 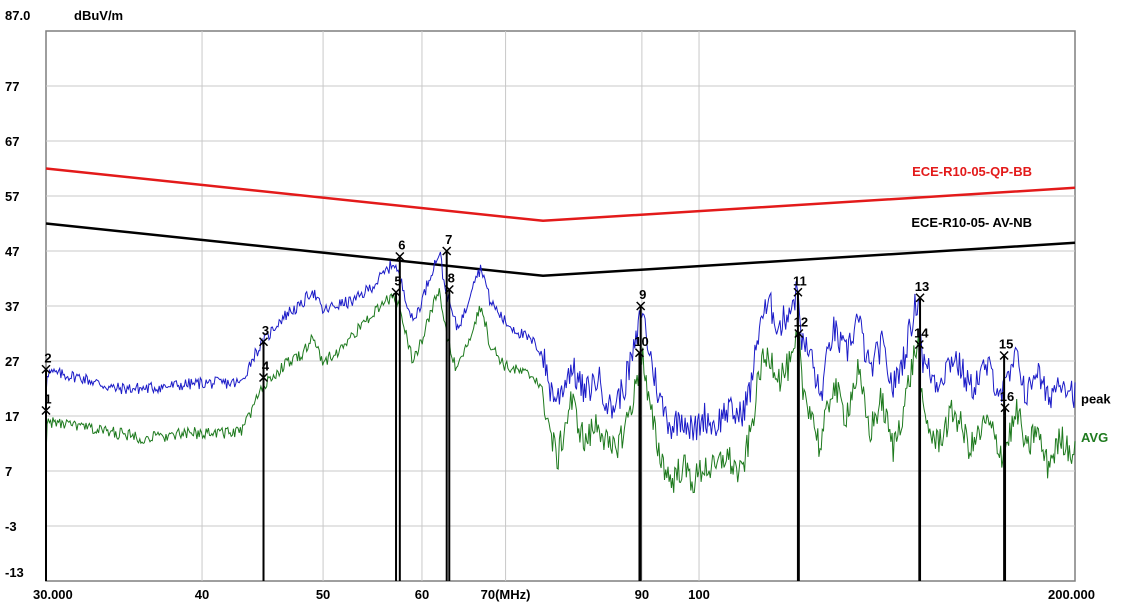 I want to click on x-tick-label: 100, so click(x=699, y=594).